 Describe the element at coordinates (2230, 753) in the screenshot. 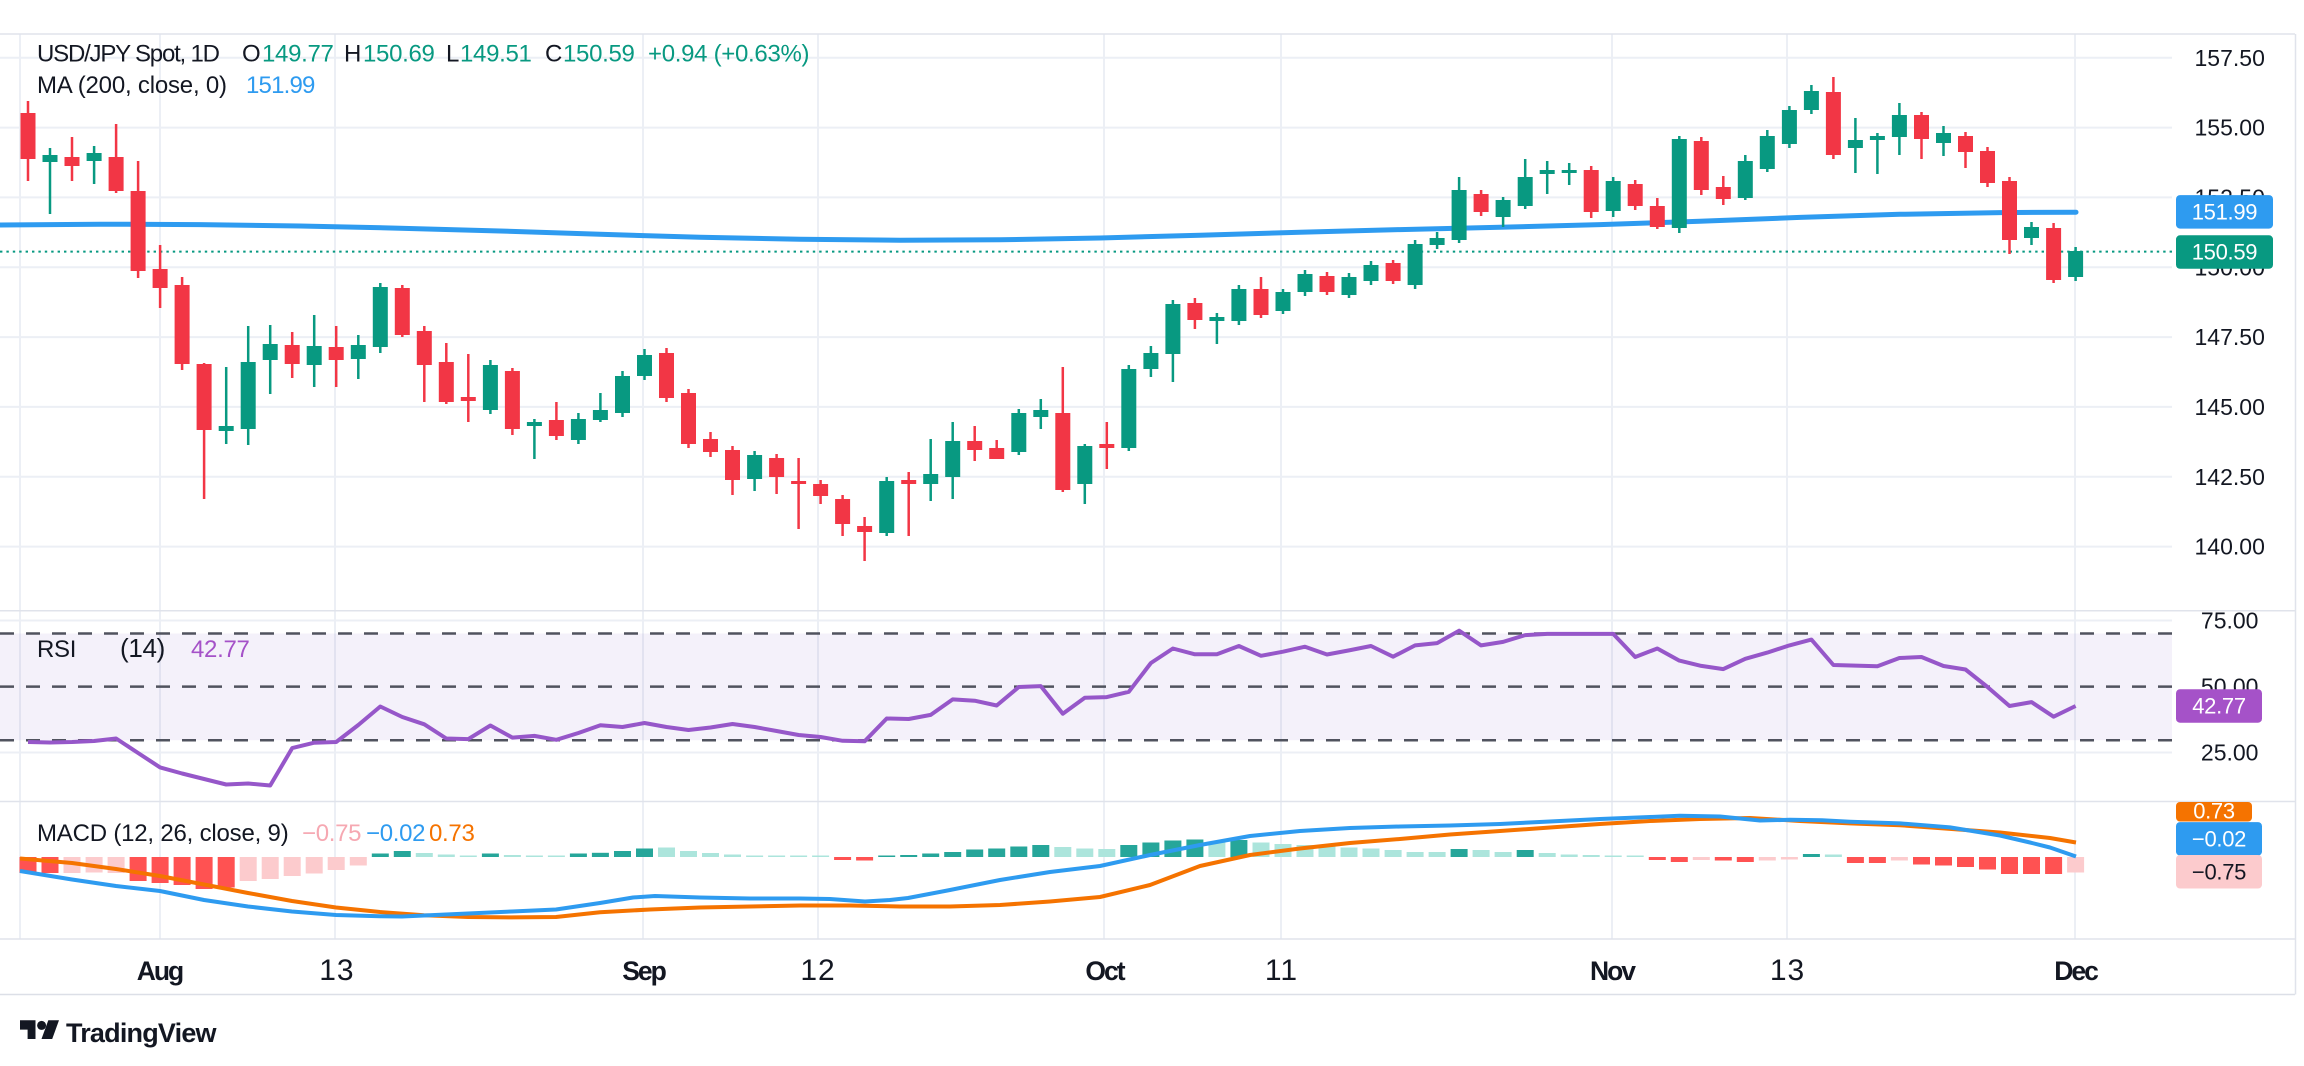

I see `svg-text: 25.00` at that location.